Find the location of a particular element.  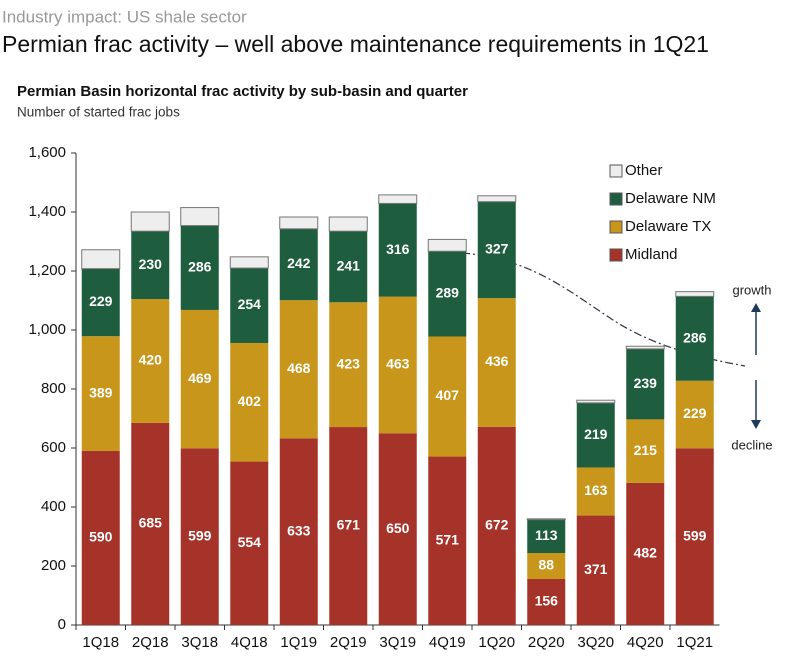

header: Industry impact: US shale sector is located at coordinates (124, 16).